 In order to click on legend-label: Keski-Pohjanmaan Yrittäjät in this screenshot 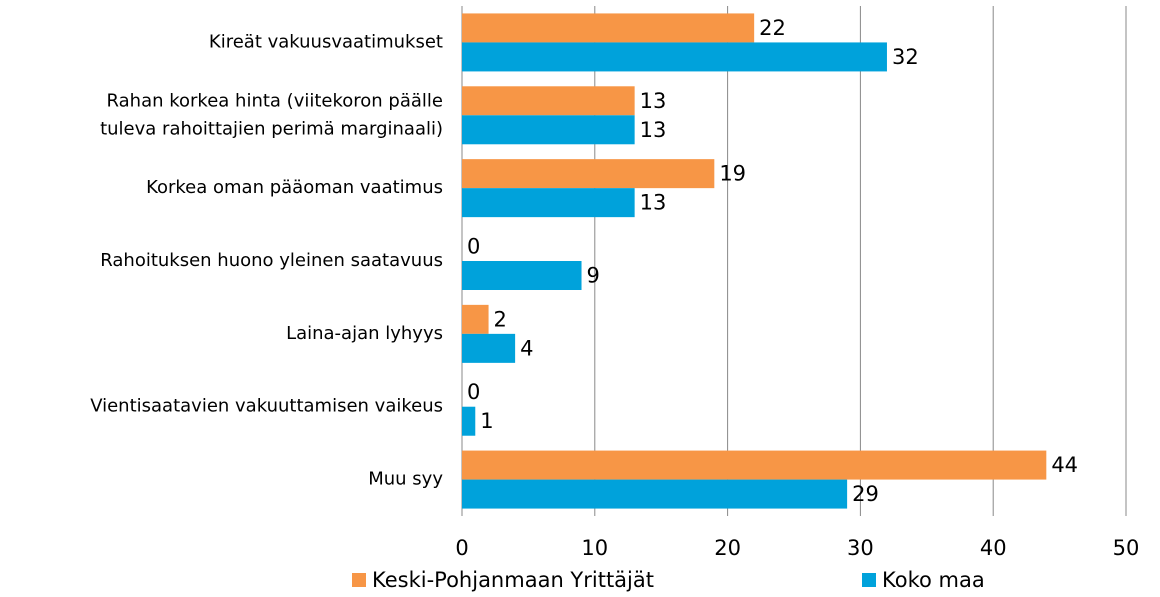, I will do `click(513, 580)`.